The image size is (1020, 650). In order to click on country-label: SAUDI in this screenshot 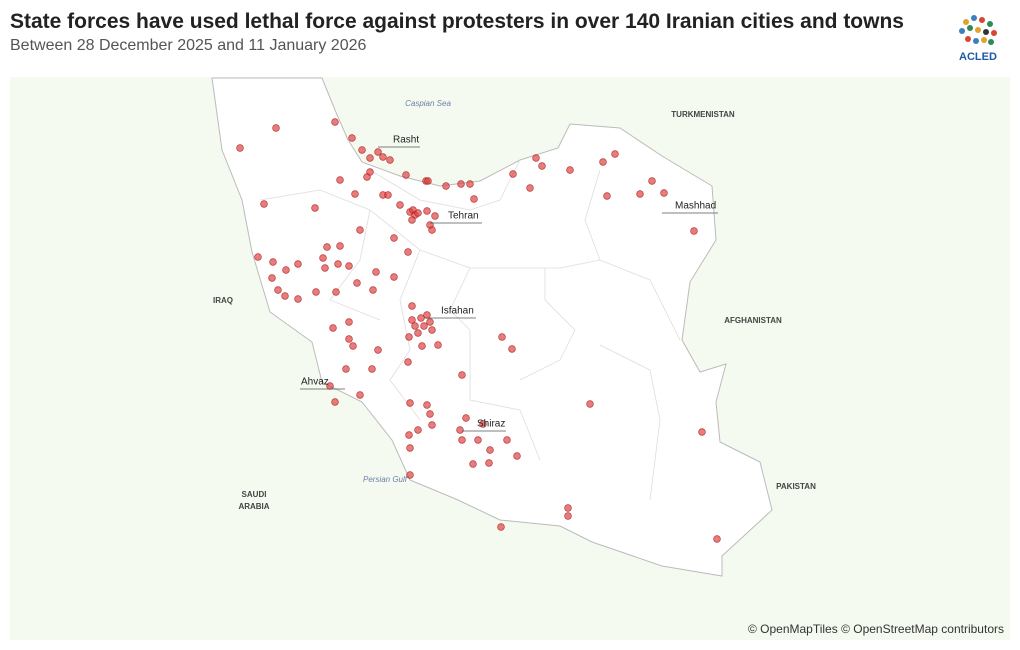, I will do `click(254, 494)`.